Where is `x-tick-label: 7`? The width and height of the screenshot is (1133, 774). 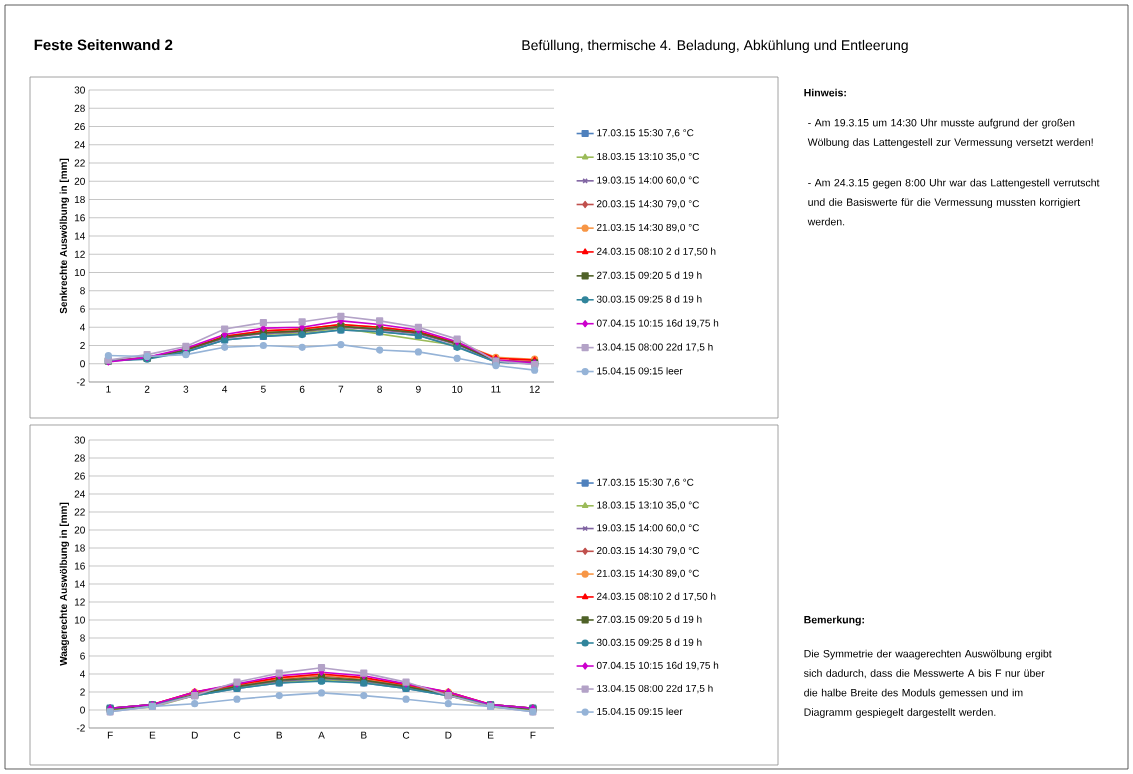
x-tick-label: 7 is located at coordinates (341, 389).